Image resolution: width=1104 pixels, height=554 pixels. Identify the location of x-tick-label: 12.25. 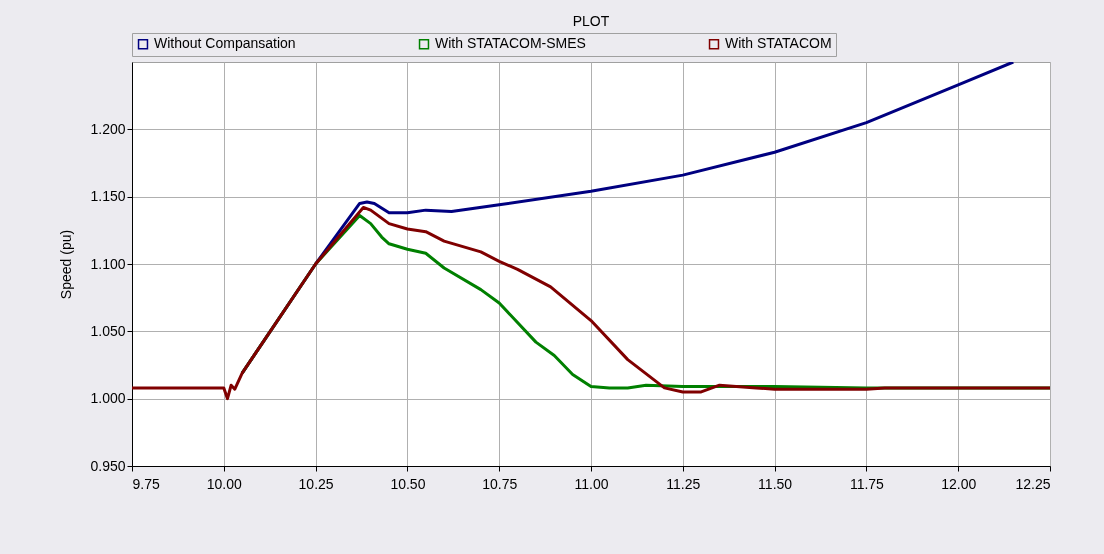
(1033, 483).